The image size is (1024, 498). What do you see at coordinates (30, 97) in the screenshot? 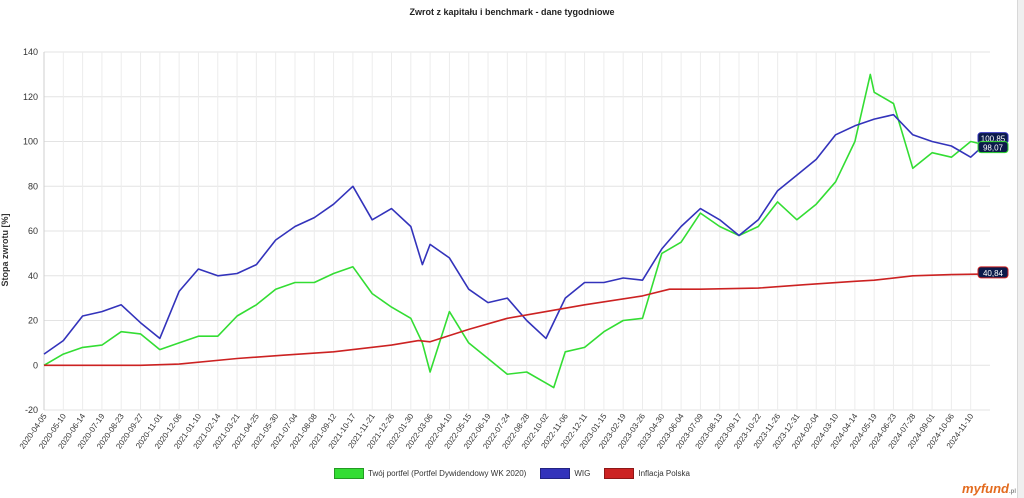
I see `y-tick-label: 120` at bounding box center [30, 97].